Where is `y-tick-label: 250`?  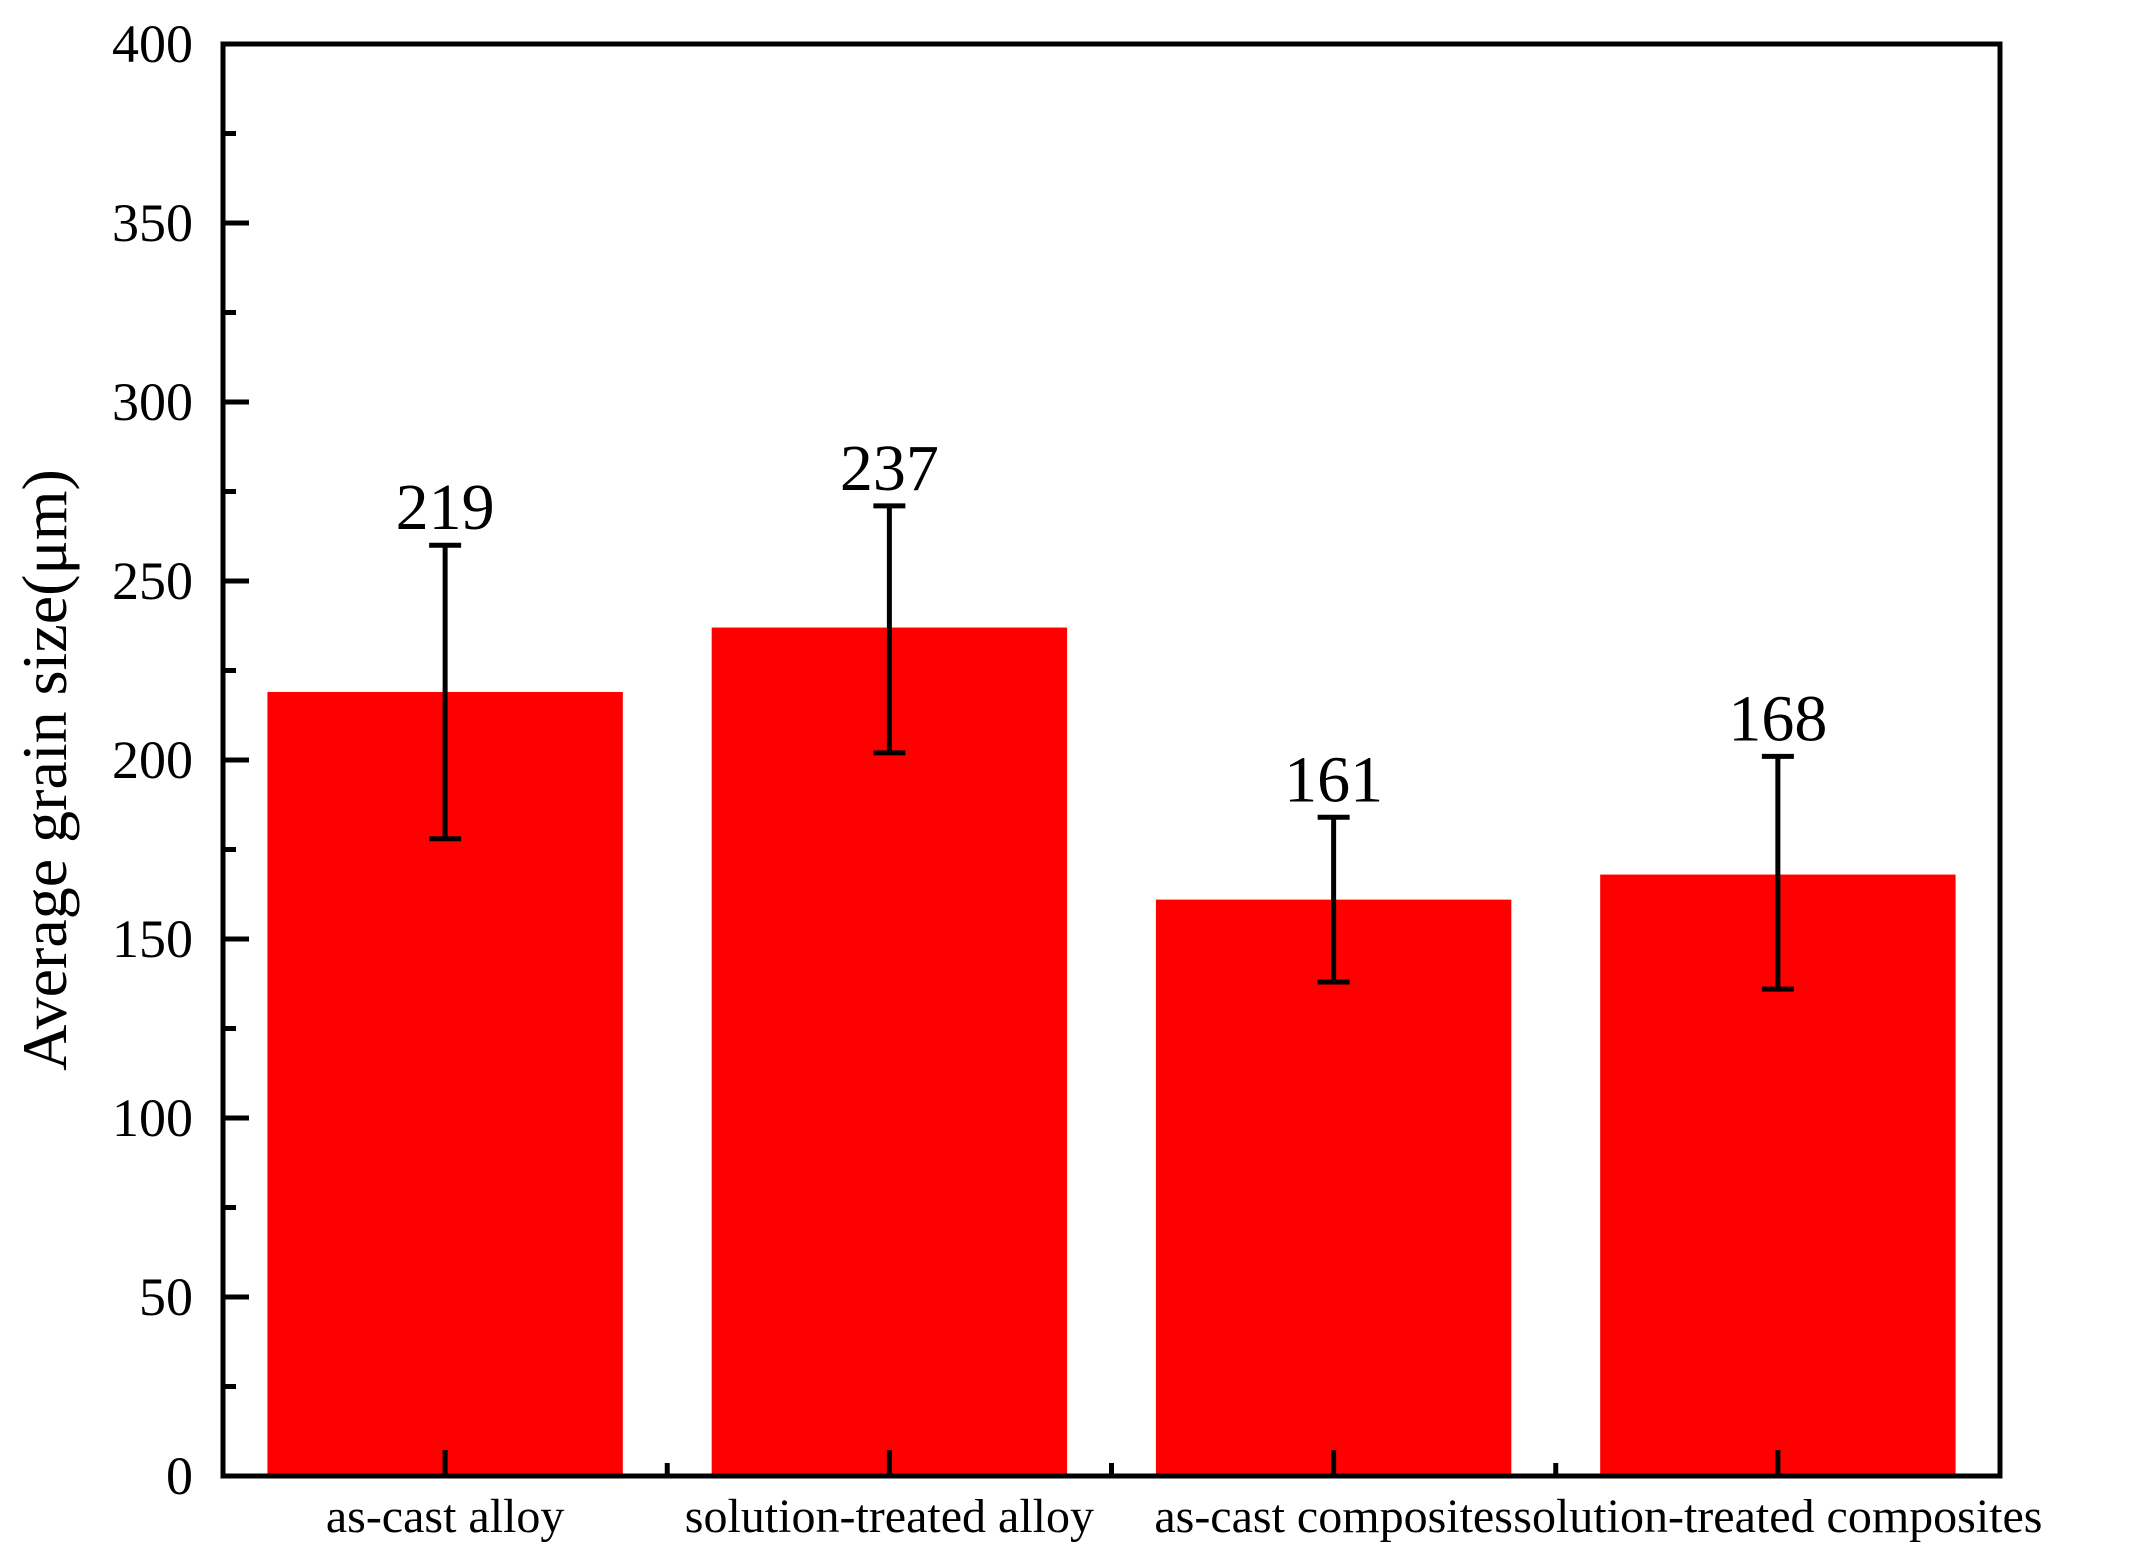 y-tick-label: 250 is located at coordinates (152, 581).